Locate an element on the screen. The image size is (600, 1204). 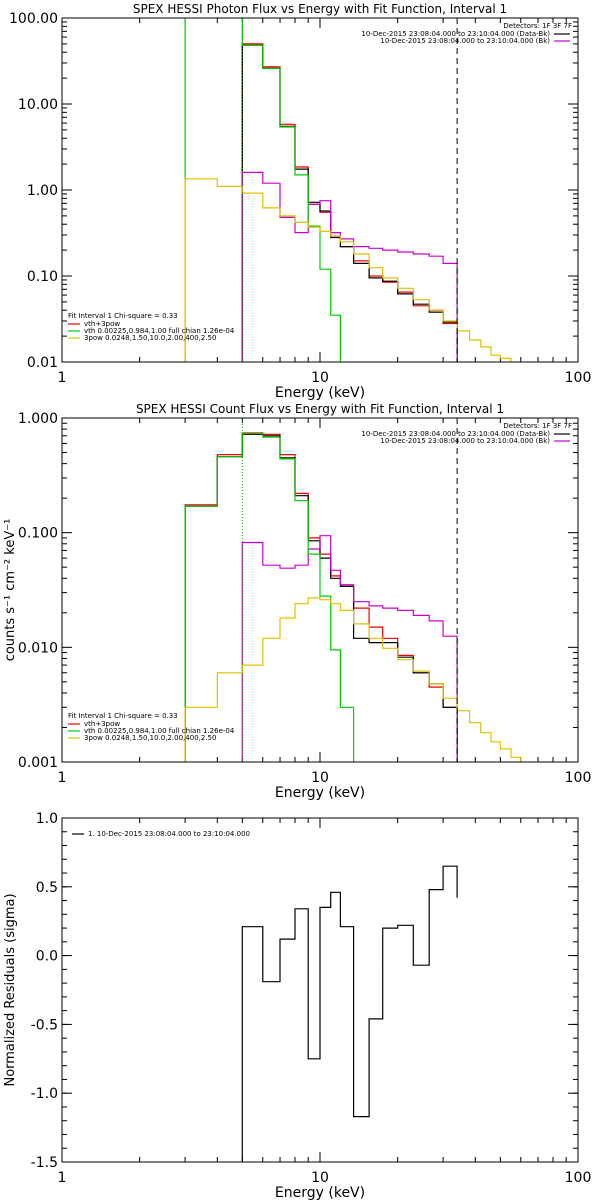
y-tick-label: 0.010 is located at coordinates (38, 648).